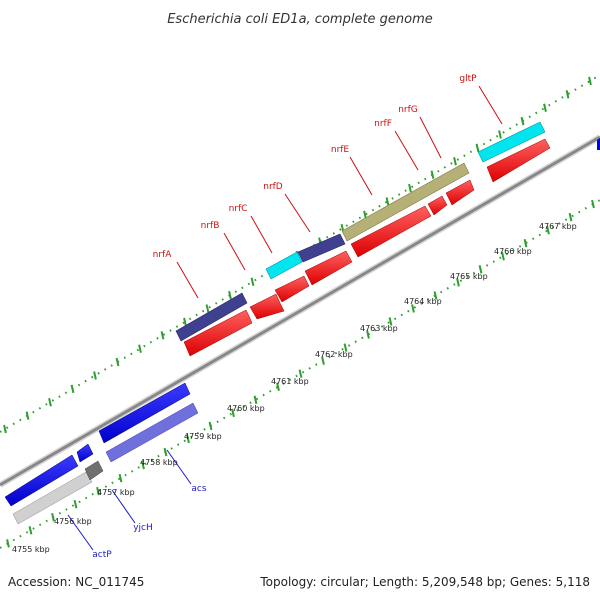 The height and width of the screenshot is (600, 600). Describe the element at coordinates (558, 226) in the screenshot. I see `scale-label: 4767 kbp` at that location.